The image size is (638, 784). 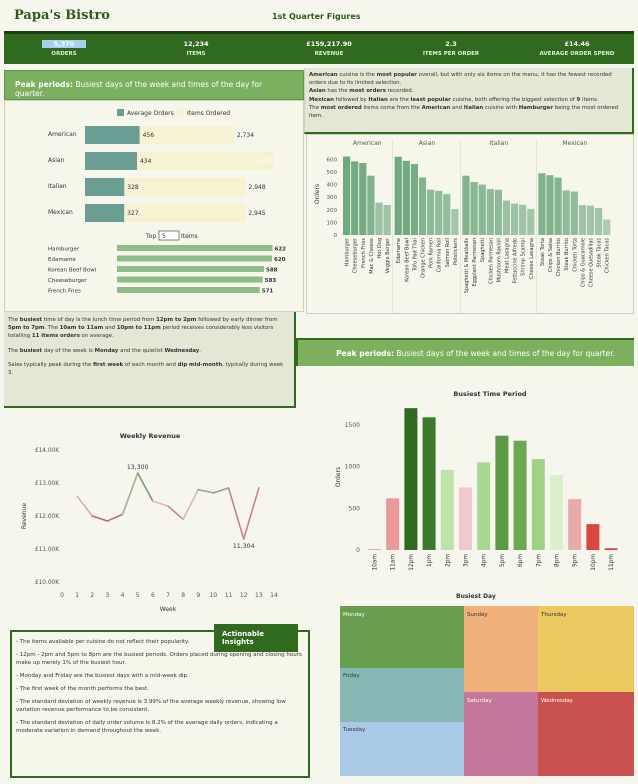 I want to click on x-tick-label: 7, so click(x=168, y=595).